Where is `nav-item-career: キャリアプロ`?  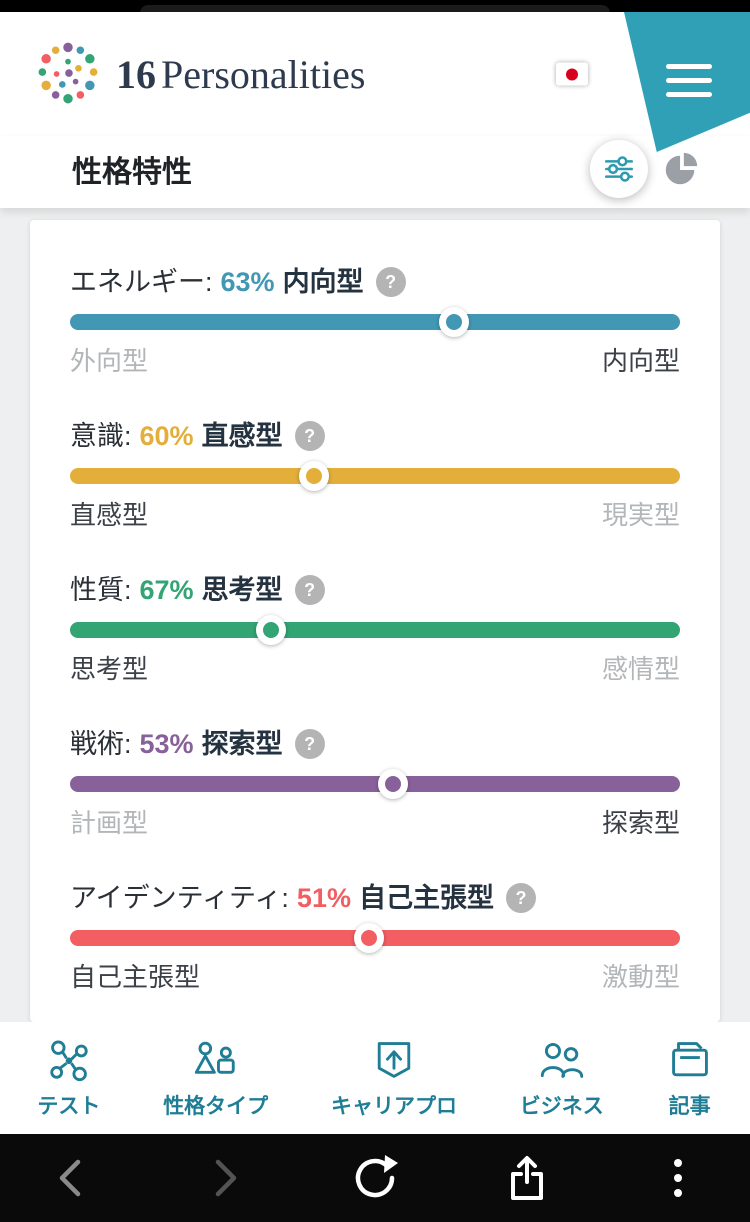 nav-item-career: キャリアプロ is located at coordinates (394, 1078).